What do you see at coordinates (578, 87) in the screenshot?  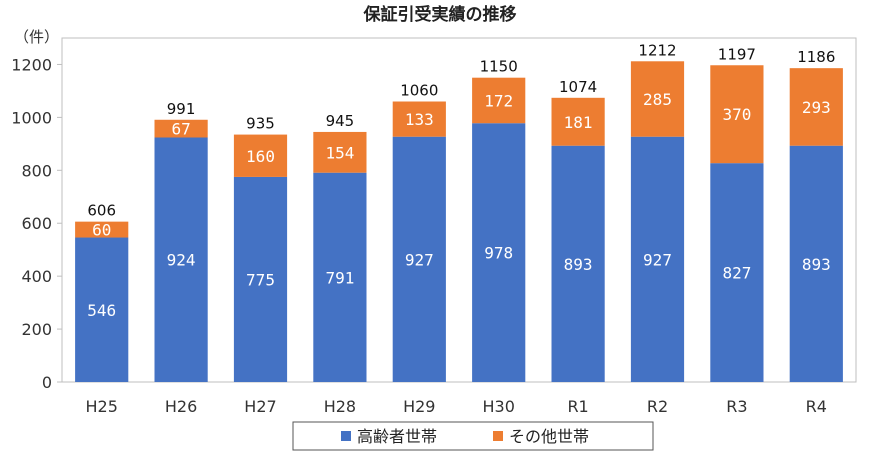 I see `bar-total-label: 1074` at bounding box center [578, 87].